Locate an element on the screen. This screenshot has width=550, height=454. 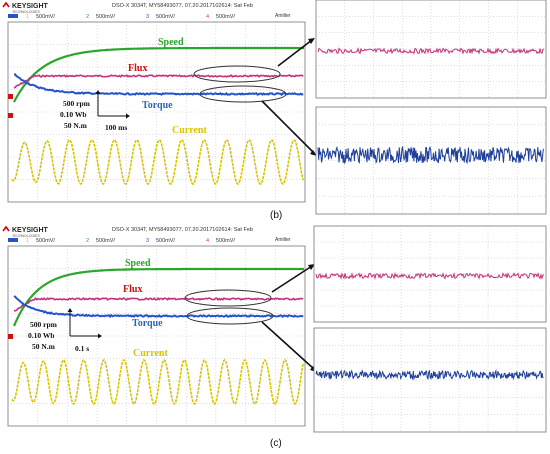
panel-caption: (c) is located at coordinates (276, 443).